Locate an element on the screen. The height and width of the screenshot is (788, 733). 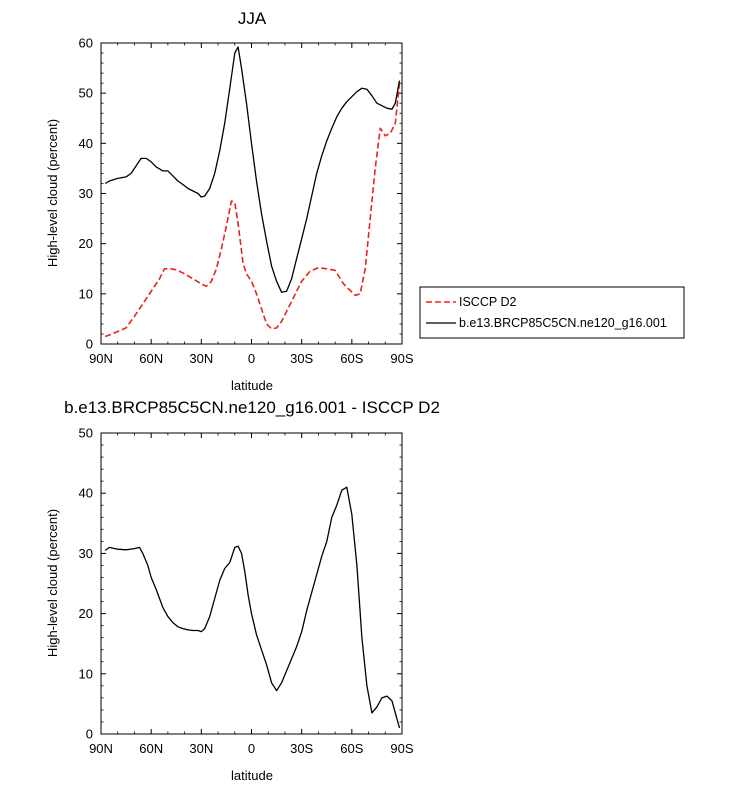
chart-top-ytick-label: 50 is located at coordinates (86, 93).